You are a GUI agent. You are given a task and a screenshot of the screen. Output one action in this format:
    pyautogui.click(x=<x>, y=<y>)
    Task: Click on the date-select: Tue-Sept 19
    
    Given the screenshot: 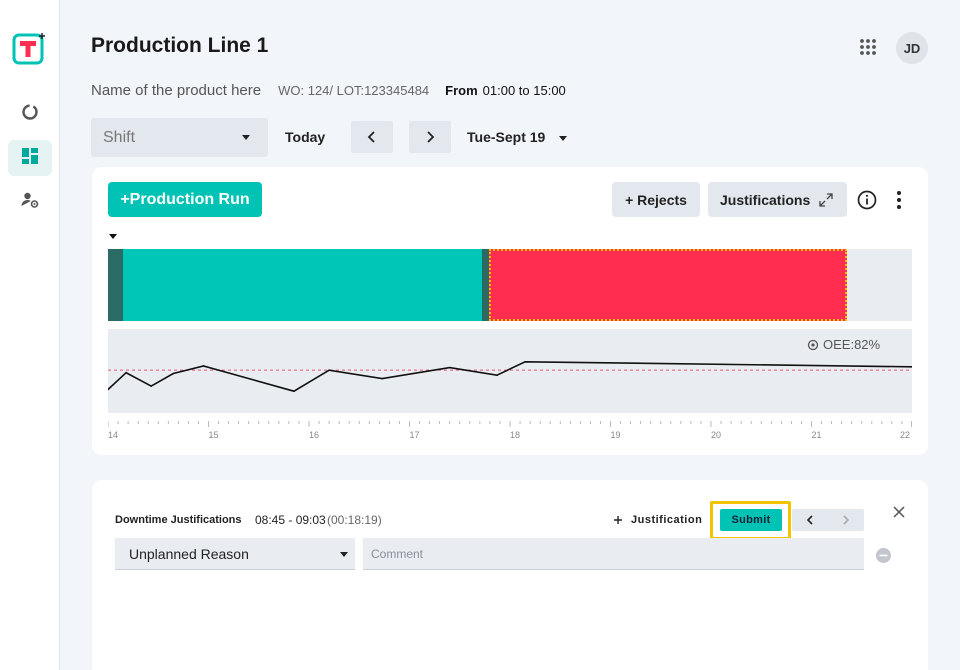 What is the action you would take?
    pyautogui.click(x=517, y=137)
    